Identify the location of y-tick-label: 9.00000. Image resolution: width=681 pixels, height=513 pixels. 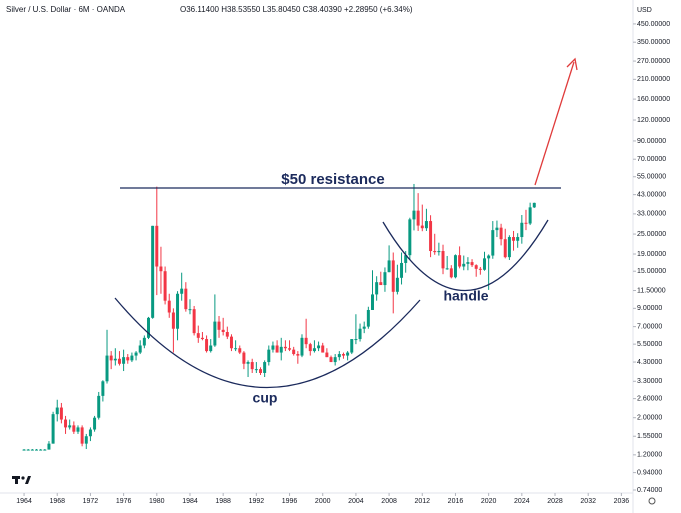
(649, 308).